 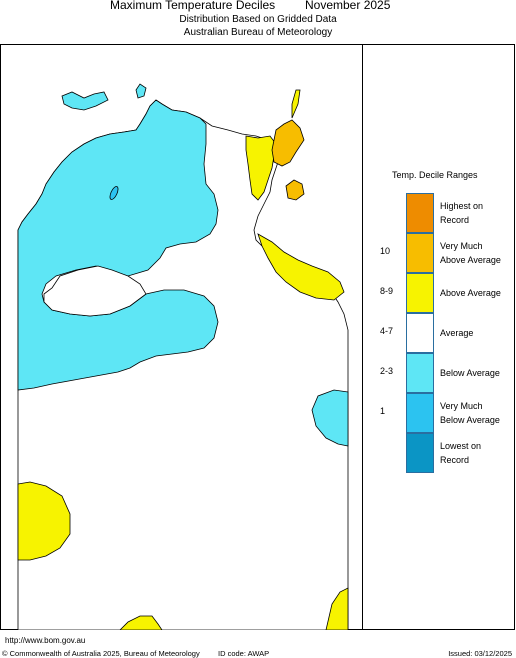 I want to click on region-above-average-northeast, so click(x=261, y=168).